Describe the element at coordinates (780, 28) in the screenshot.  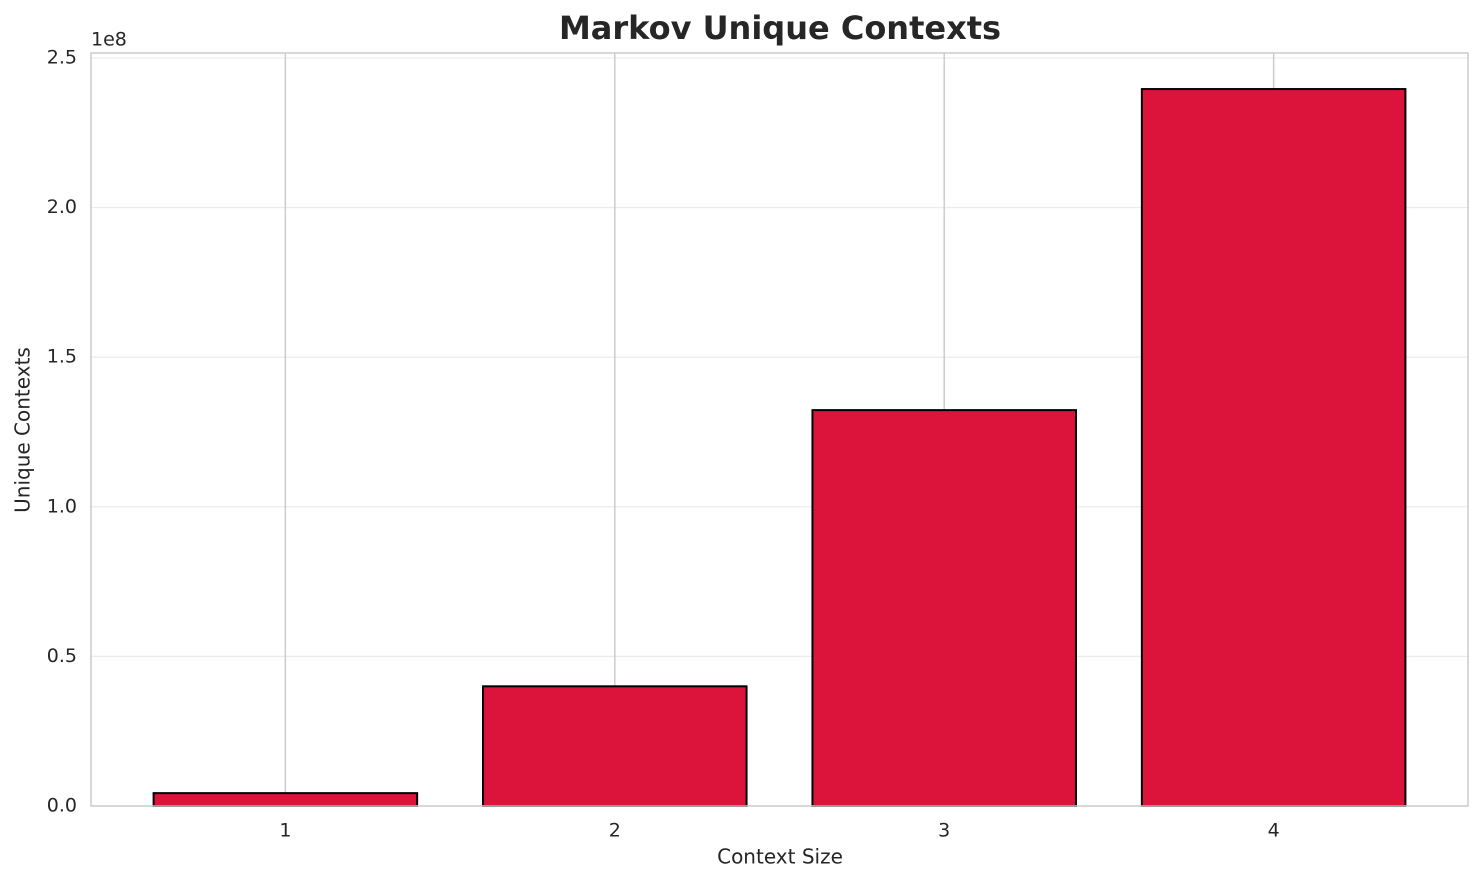
I see `chart-title: Markov Unique Contexts` at that location.